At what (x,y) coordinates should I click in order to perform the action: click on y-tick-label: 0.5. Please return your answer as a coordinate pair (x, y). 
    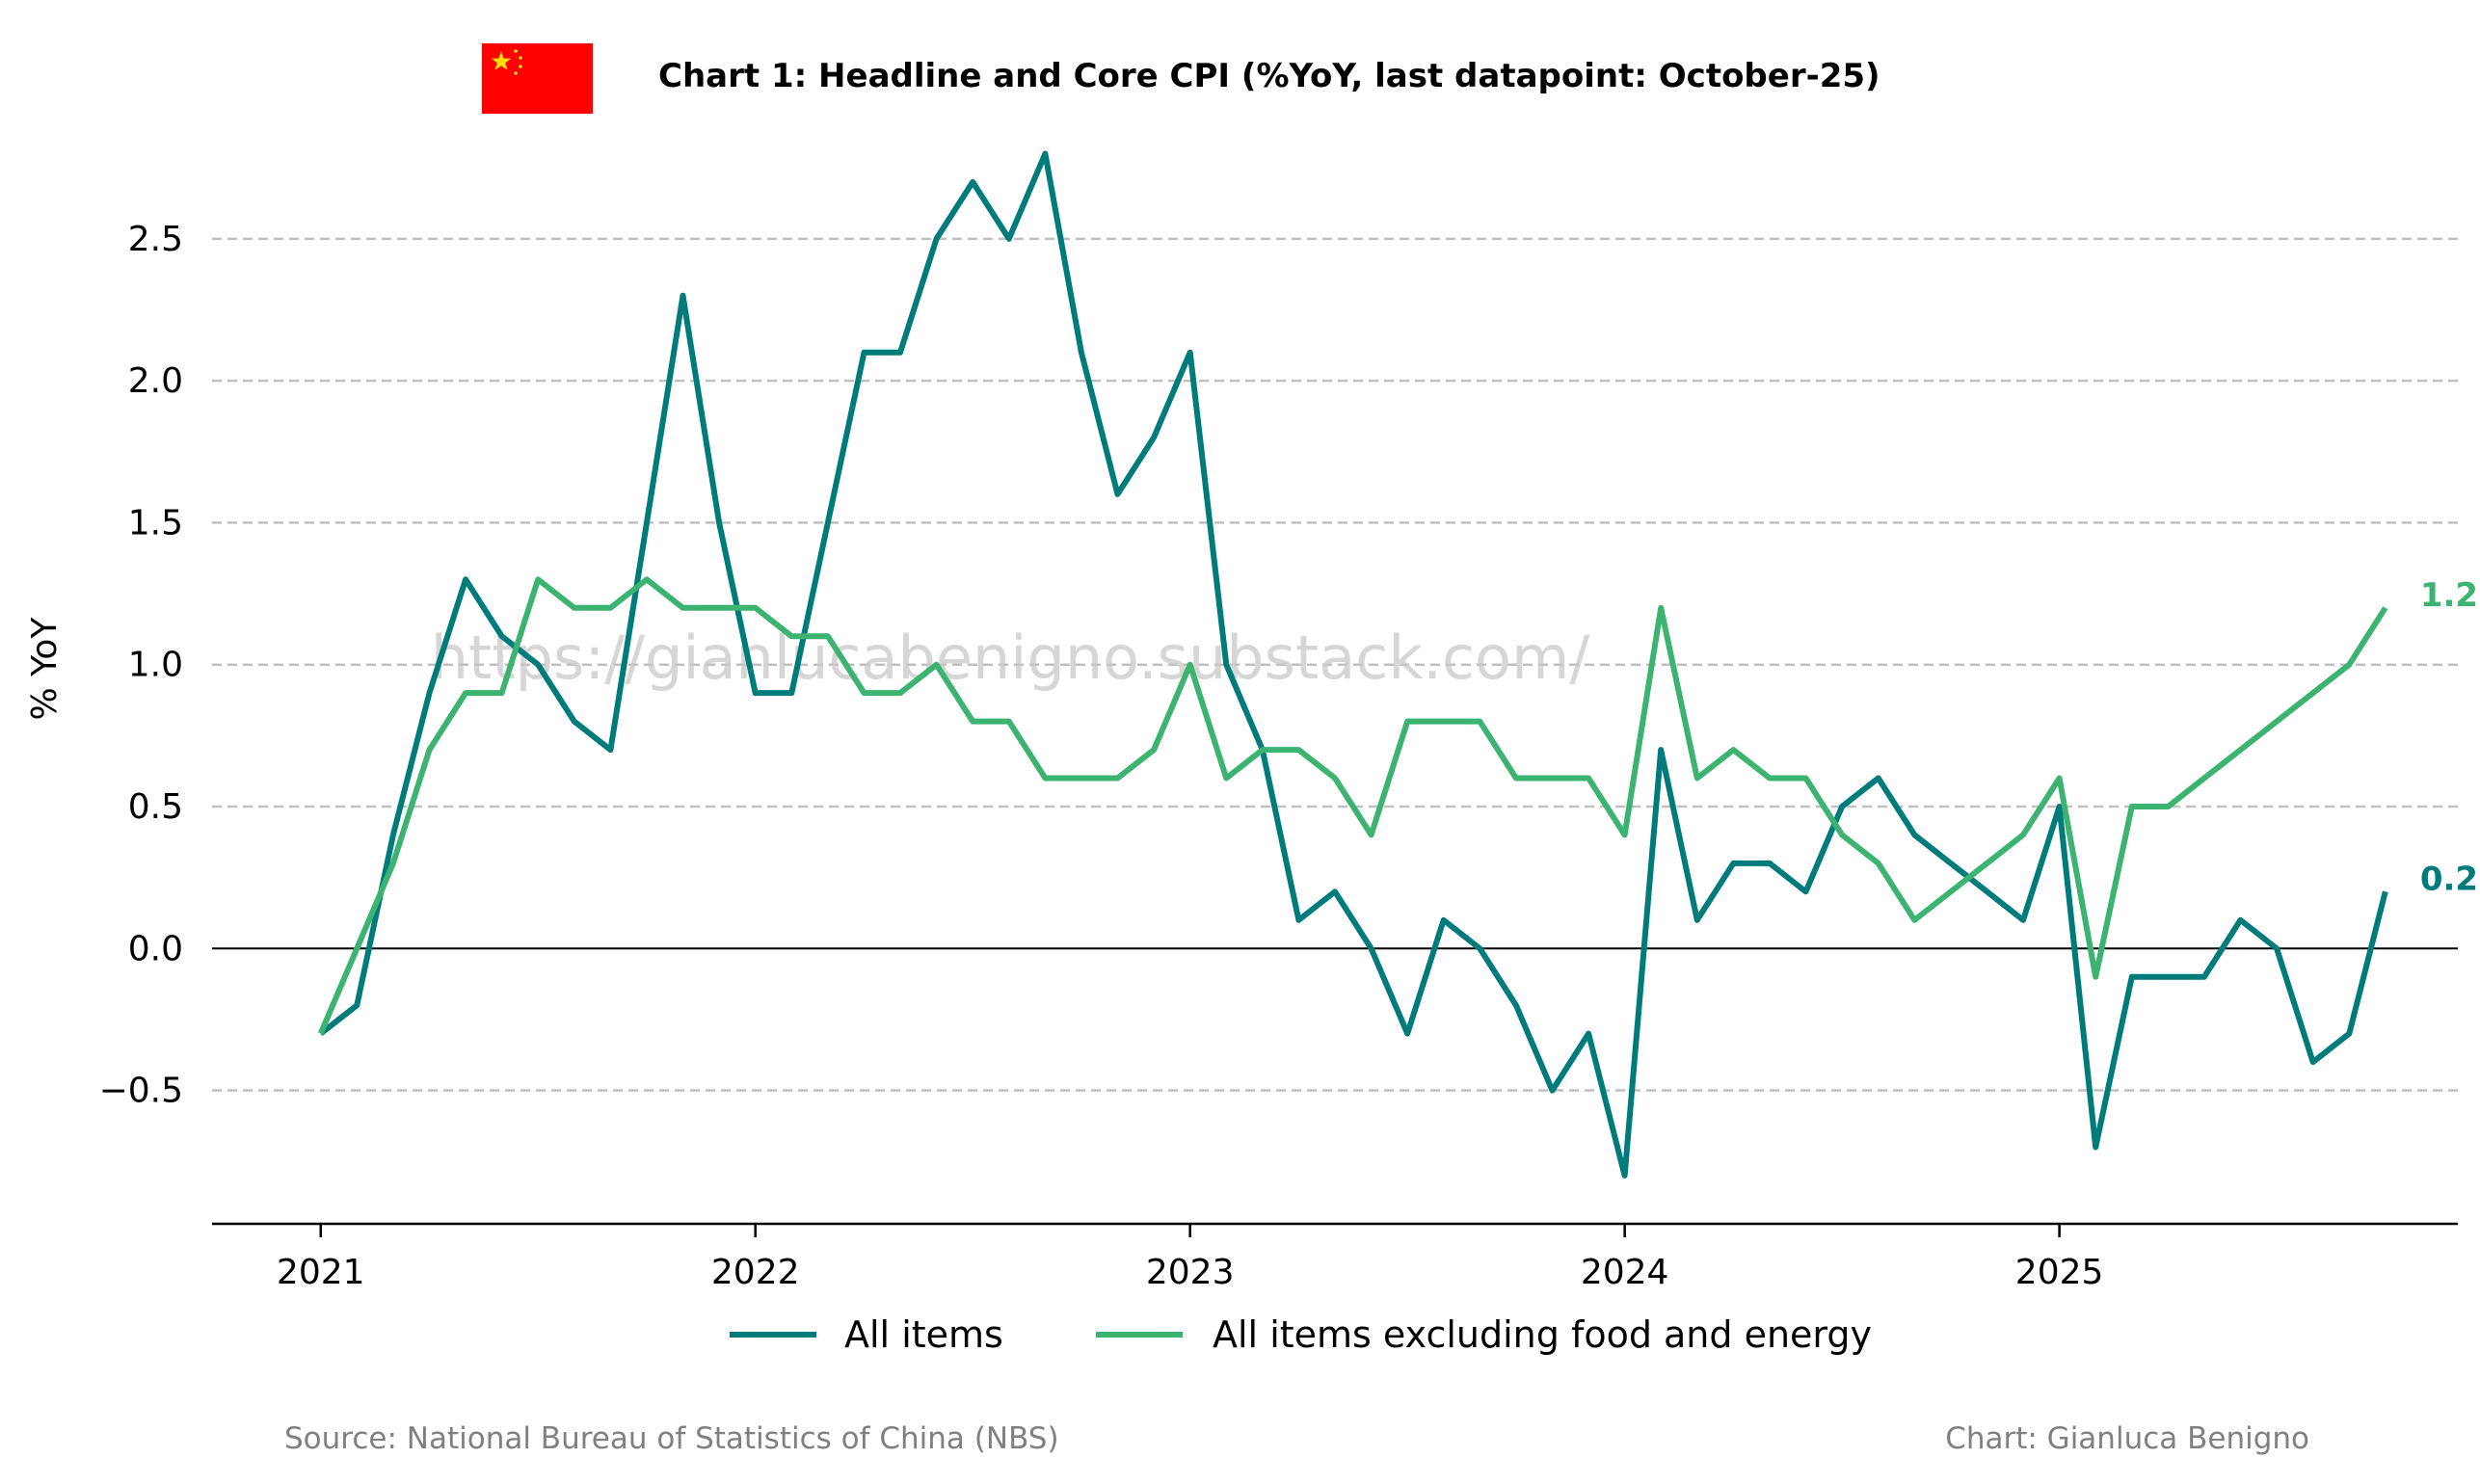
    Looking at the image, I should click on (155, 807).